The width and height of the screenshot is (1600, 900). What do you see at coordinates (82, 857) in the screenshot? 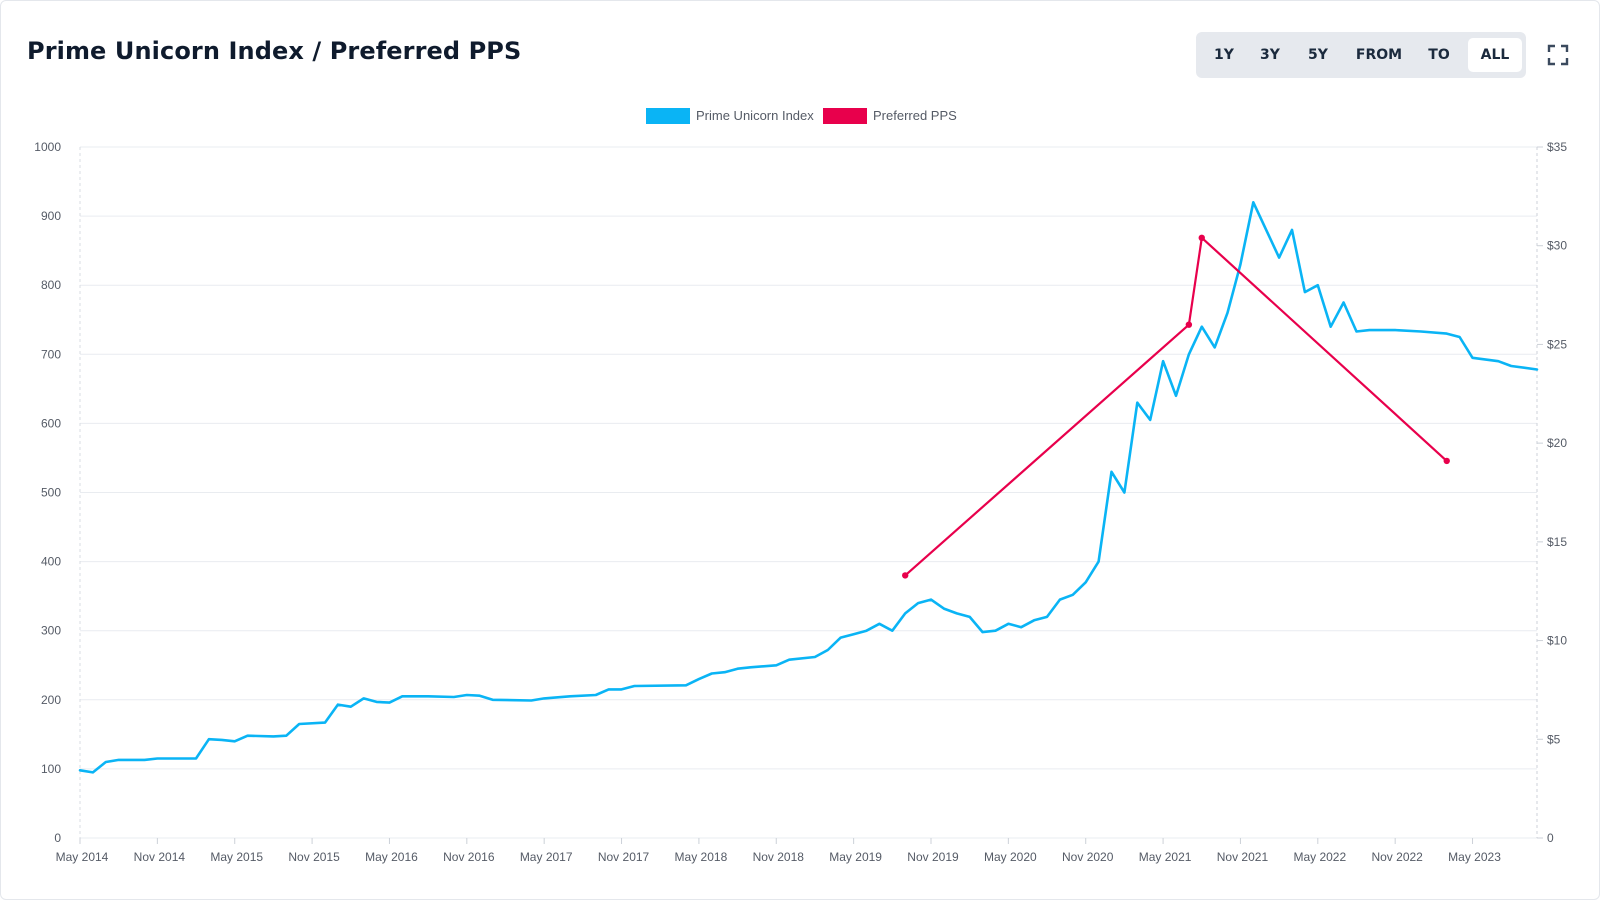
I see `x-tick-label: May 2014` at bounding box center [82, 857].